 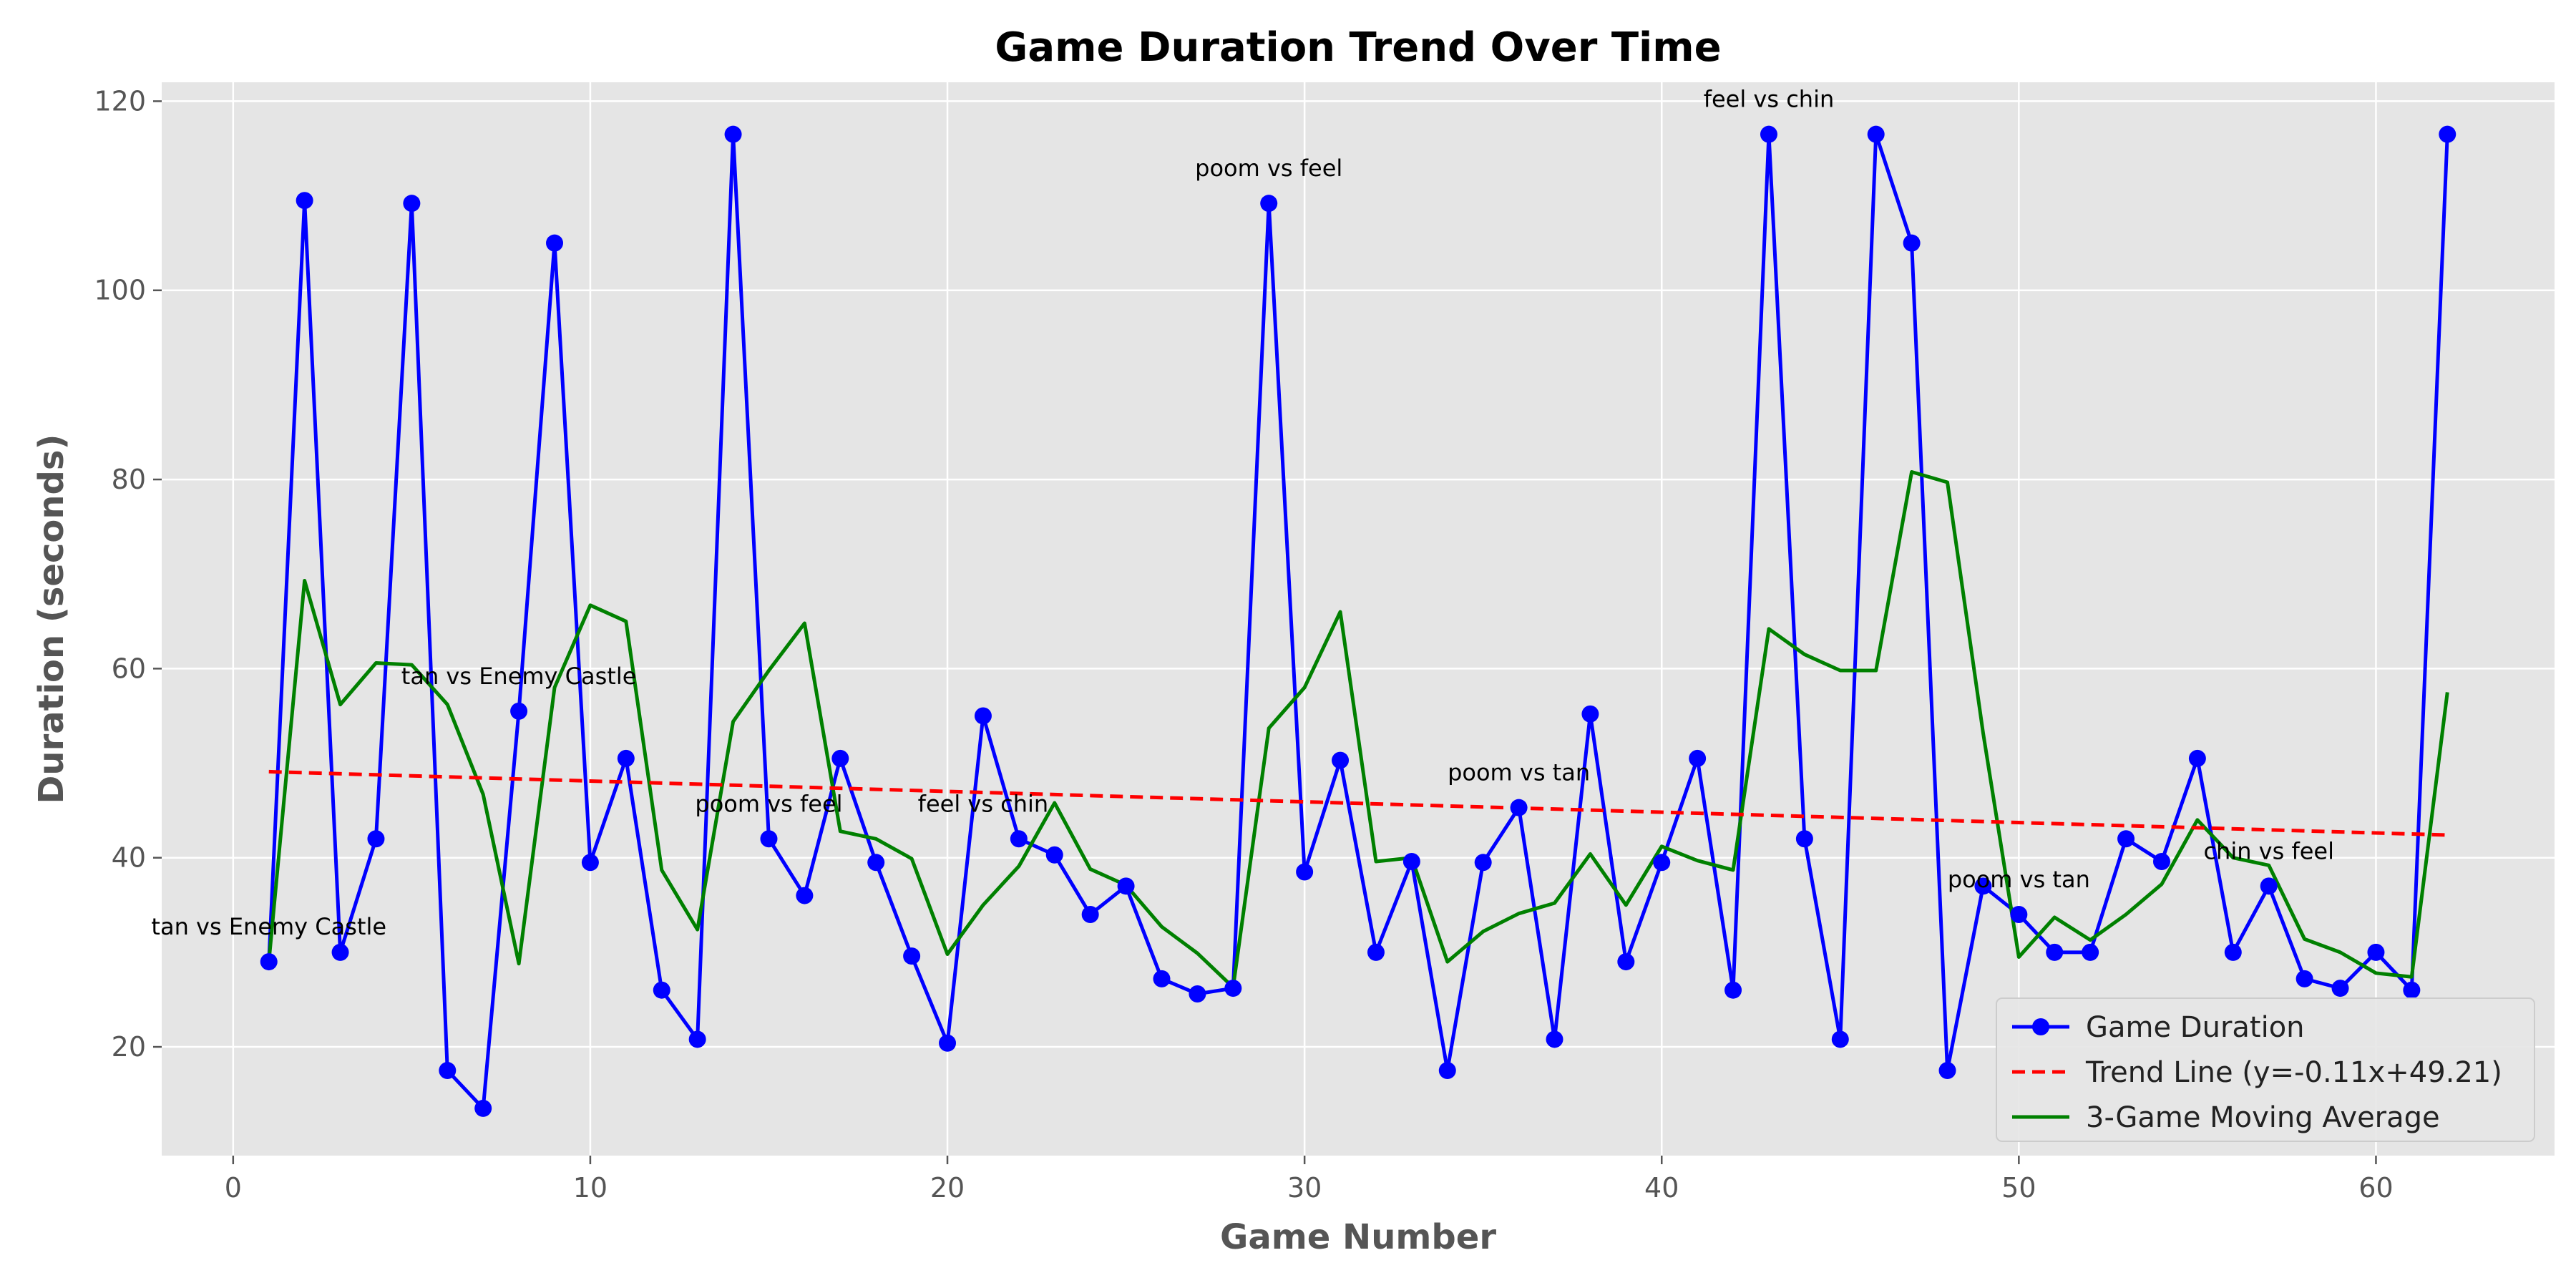 What do you see at coordinates (2018, 1188) in the screenshot?
I see `x-tick-label: 50` at bounding box center [2018, 1188].